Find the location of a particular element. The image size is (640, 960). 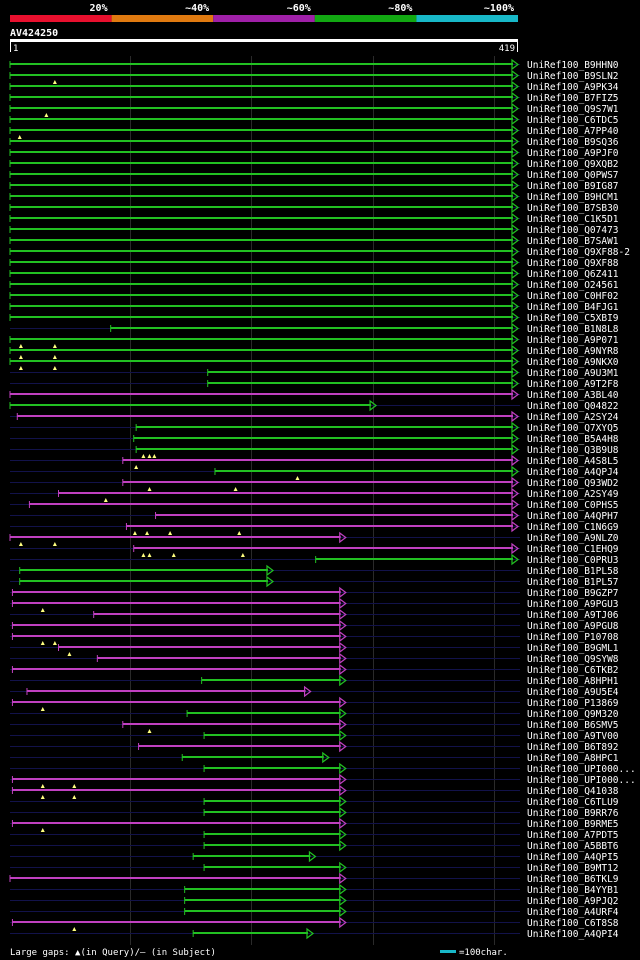

hit-row: UniRef100_A9PK34 is located at coordinates (314, 86).